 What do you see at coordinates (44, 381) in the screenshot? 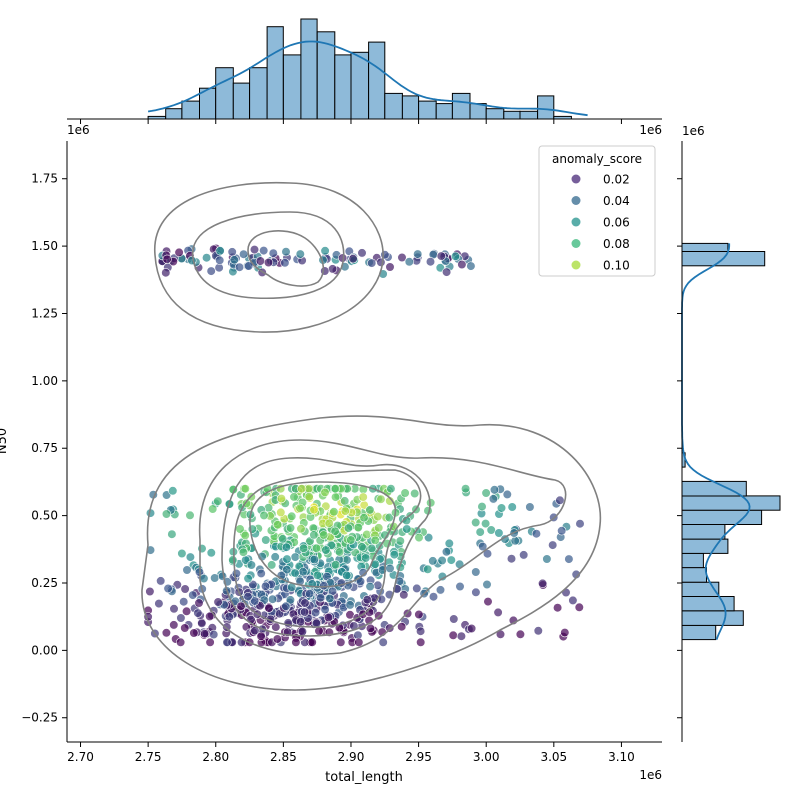
I see `y-tick-label: 1.00` at bounding box center [44, 381].